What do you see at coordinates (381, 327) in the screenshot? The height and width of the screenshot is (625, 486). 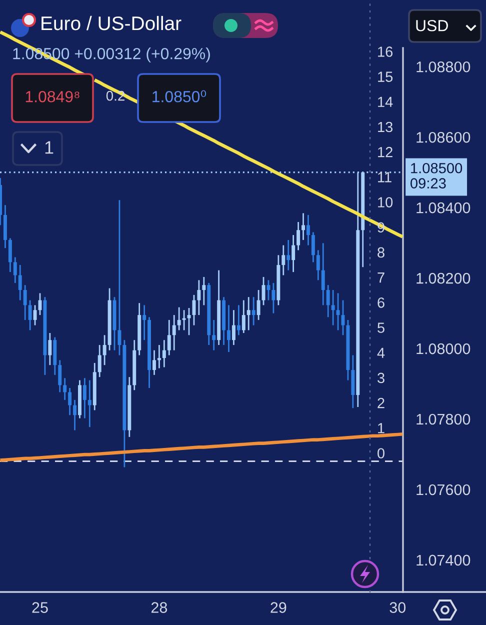 I see `y2-tick-label: 5` at bounding box center [381, 327].